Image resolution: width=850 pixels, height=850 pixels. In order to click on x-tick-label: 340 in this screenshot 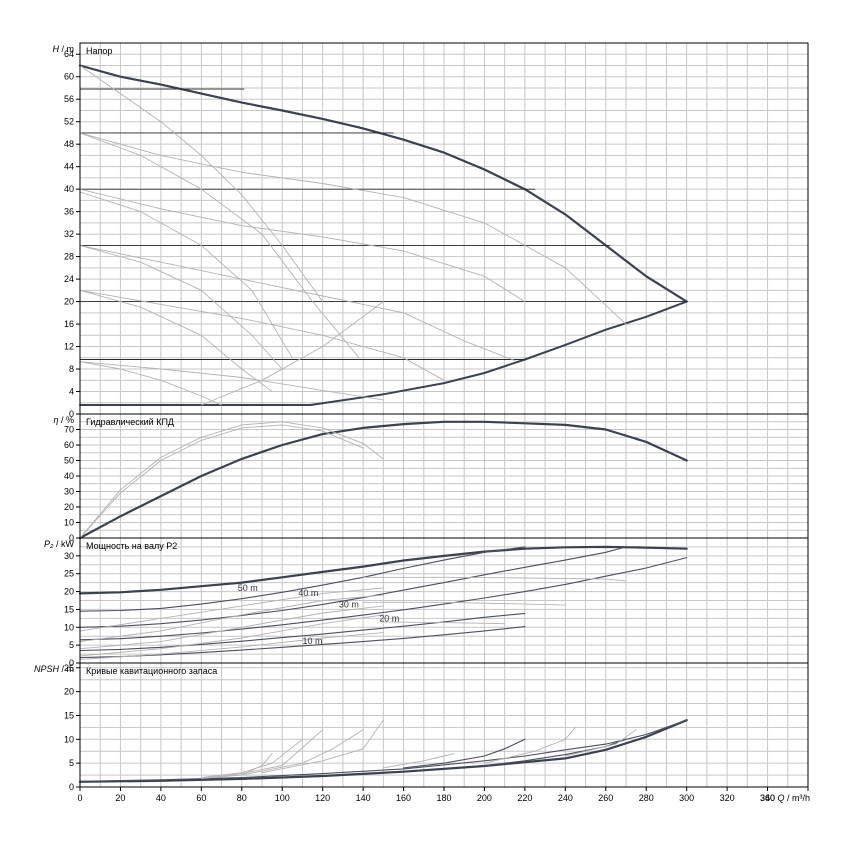, I will do `click(767, 798)`.